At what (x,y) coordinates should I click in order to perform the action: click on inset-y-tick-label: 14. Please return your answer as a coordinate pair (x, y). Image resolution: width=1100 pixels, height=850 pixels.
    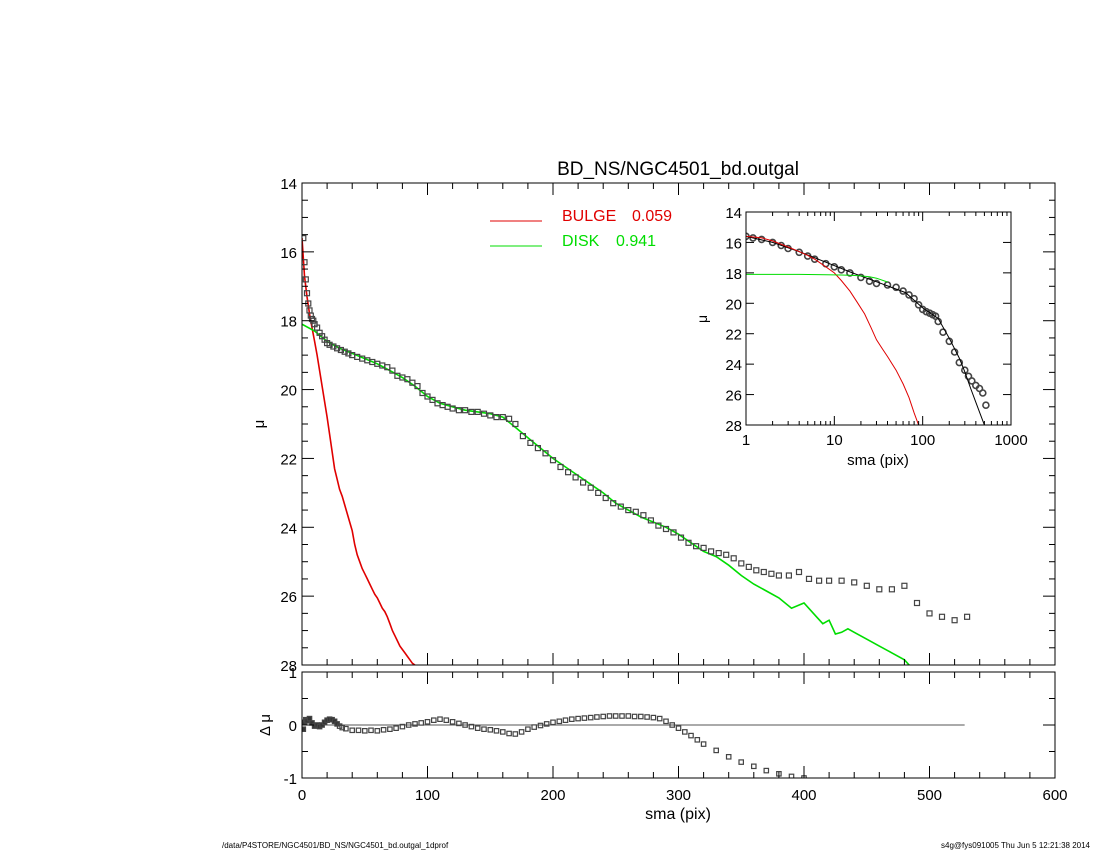
    Looking at the image, I should click on (733, 213).